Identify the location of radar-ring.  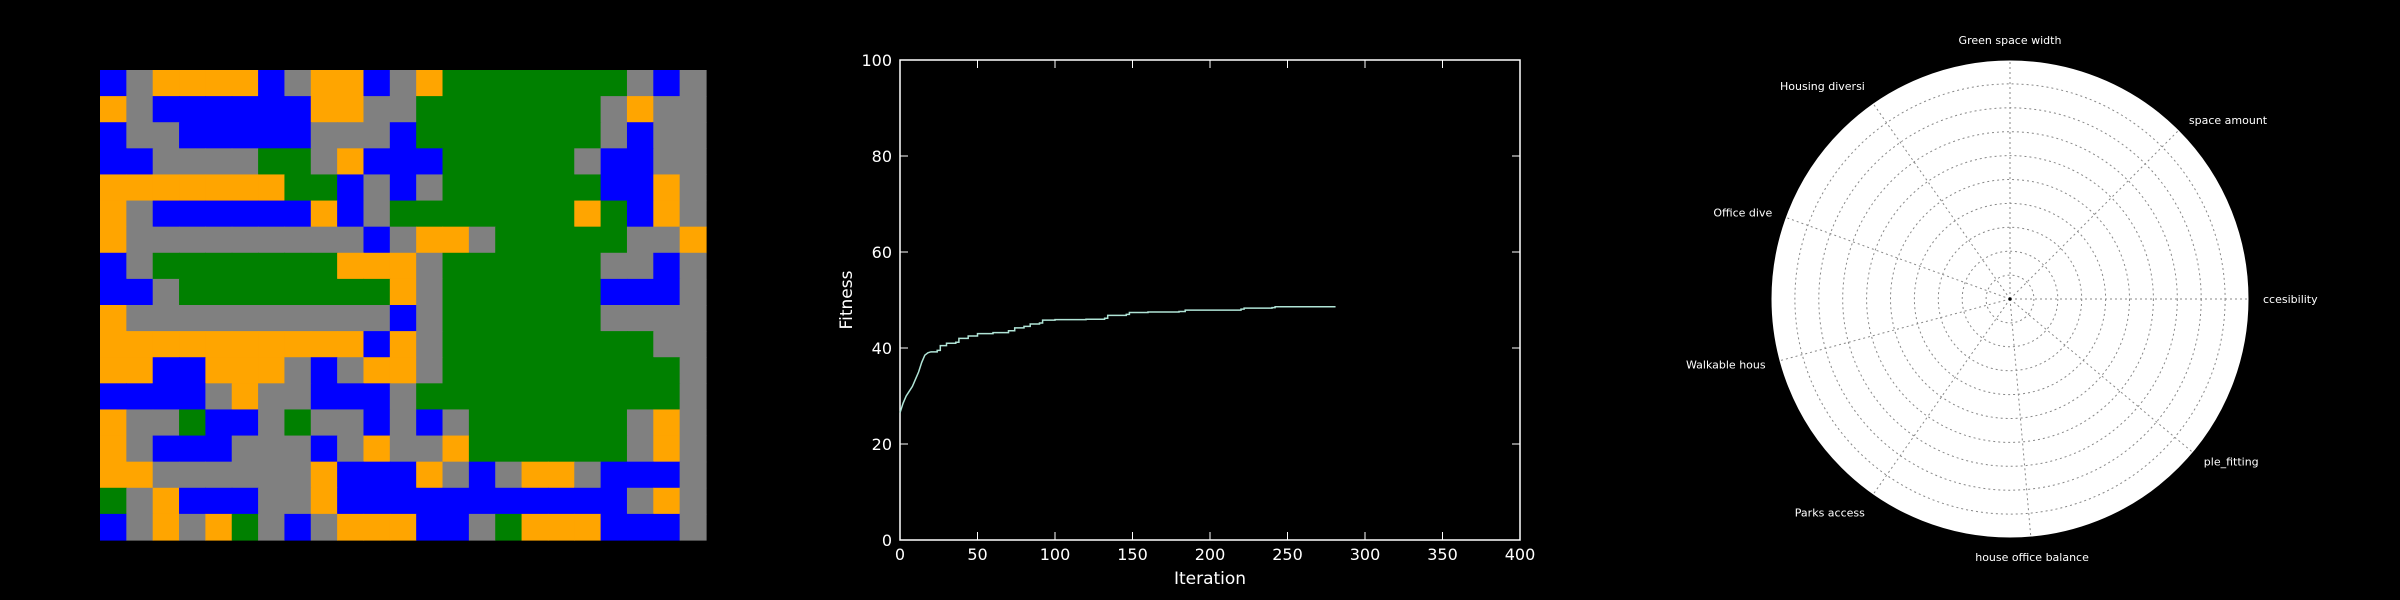
(2010, 299).